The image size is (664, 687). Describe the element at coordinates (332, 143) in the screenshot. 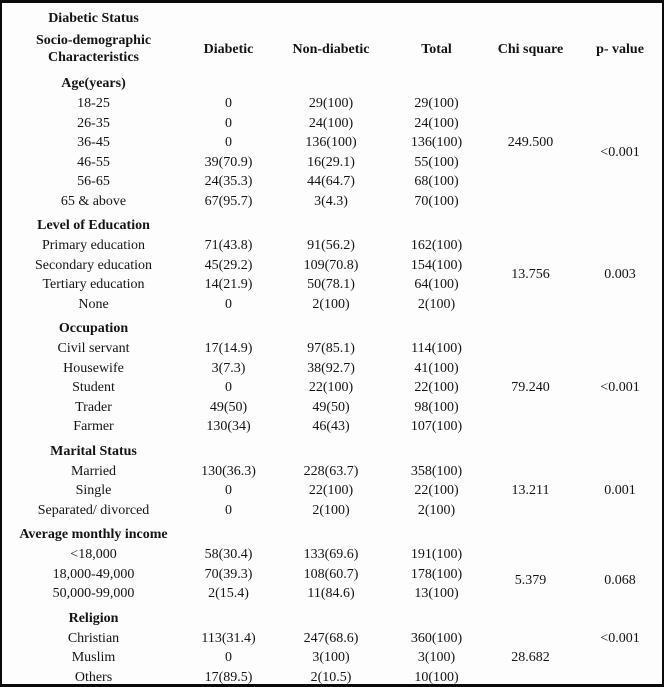

I see `table-row: 36-45 0 136(100) 136(100)` at that location.